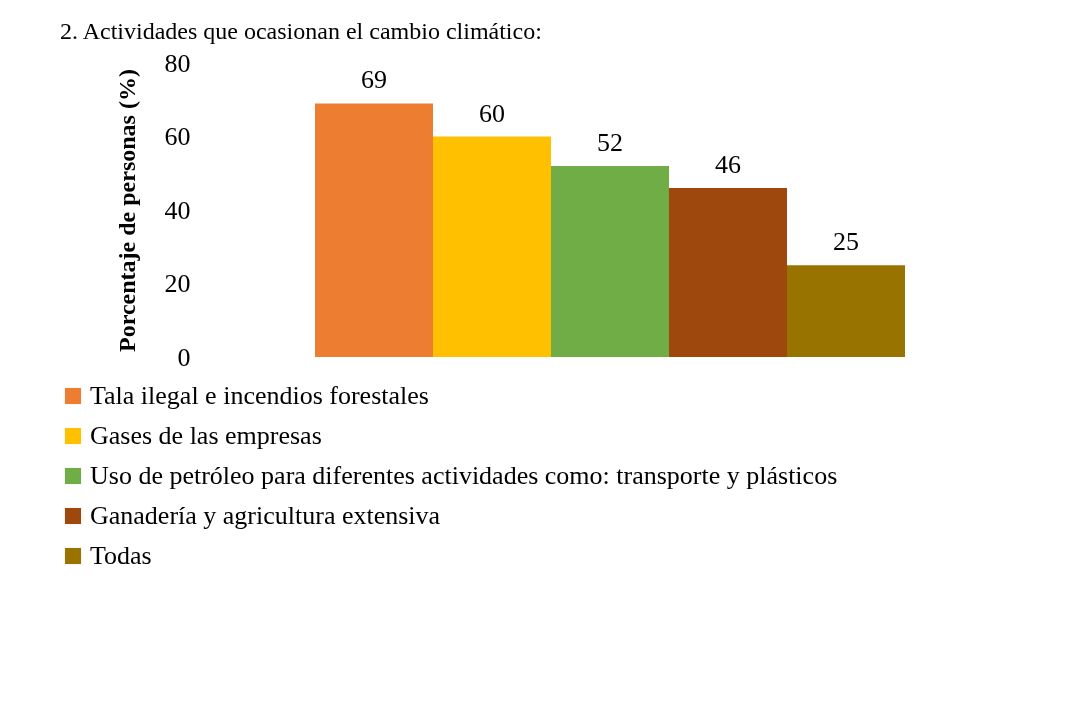 This screenshot has height=709, width=1086. Describe the element at coordinates (728, 164) in the screenshot. I see `data-label: 46` at that location.